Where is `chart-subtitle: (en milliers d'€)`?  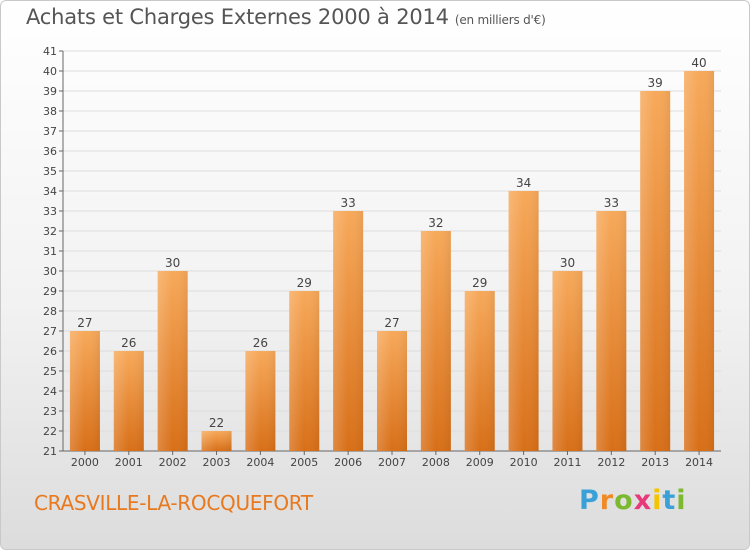
chart-subtitle: (en milliers d'€) is located at coordinates (500, 20).